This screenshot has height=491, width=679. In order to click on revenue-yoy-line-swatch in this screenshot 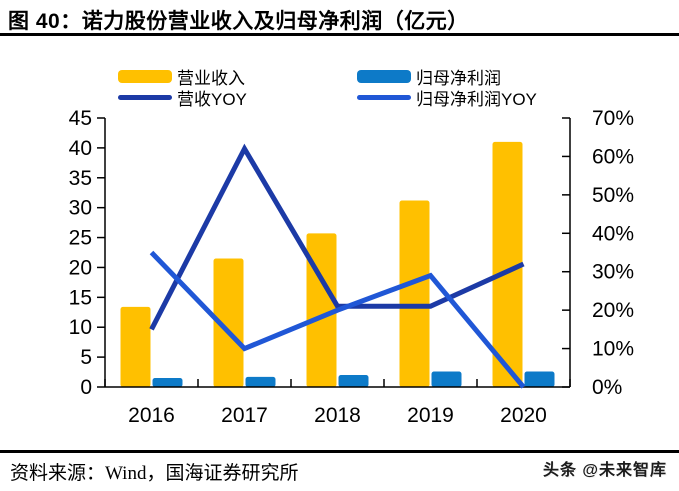, I will do `click(145, 97)`.